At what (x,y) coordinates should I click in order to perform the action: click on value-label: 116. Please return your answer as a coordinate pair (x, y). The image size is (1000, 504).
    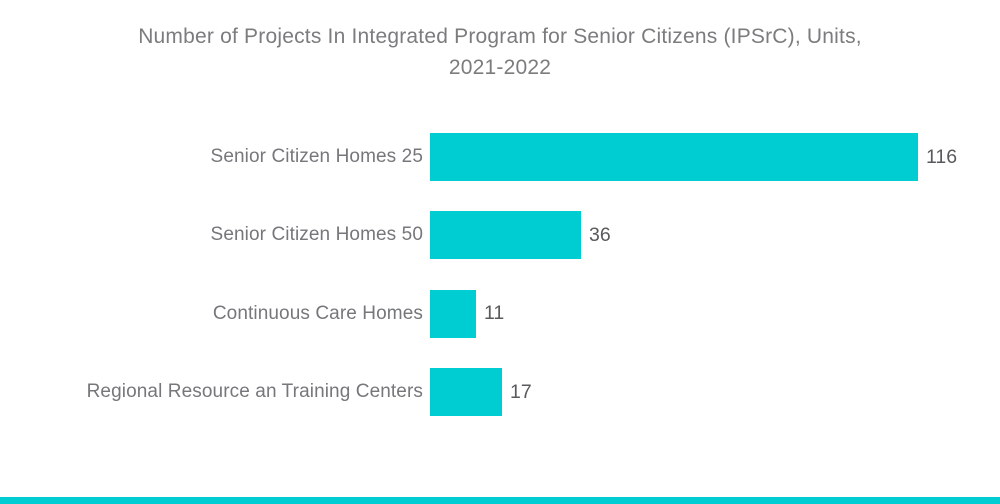
    Looking at the image, I should click on (942, 156).